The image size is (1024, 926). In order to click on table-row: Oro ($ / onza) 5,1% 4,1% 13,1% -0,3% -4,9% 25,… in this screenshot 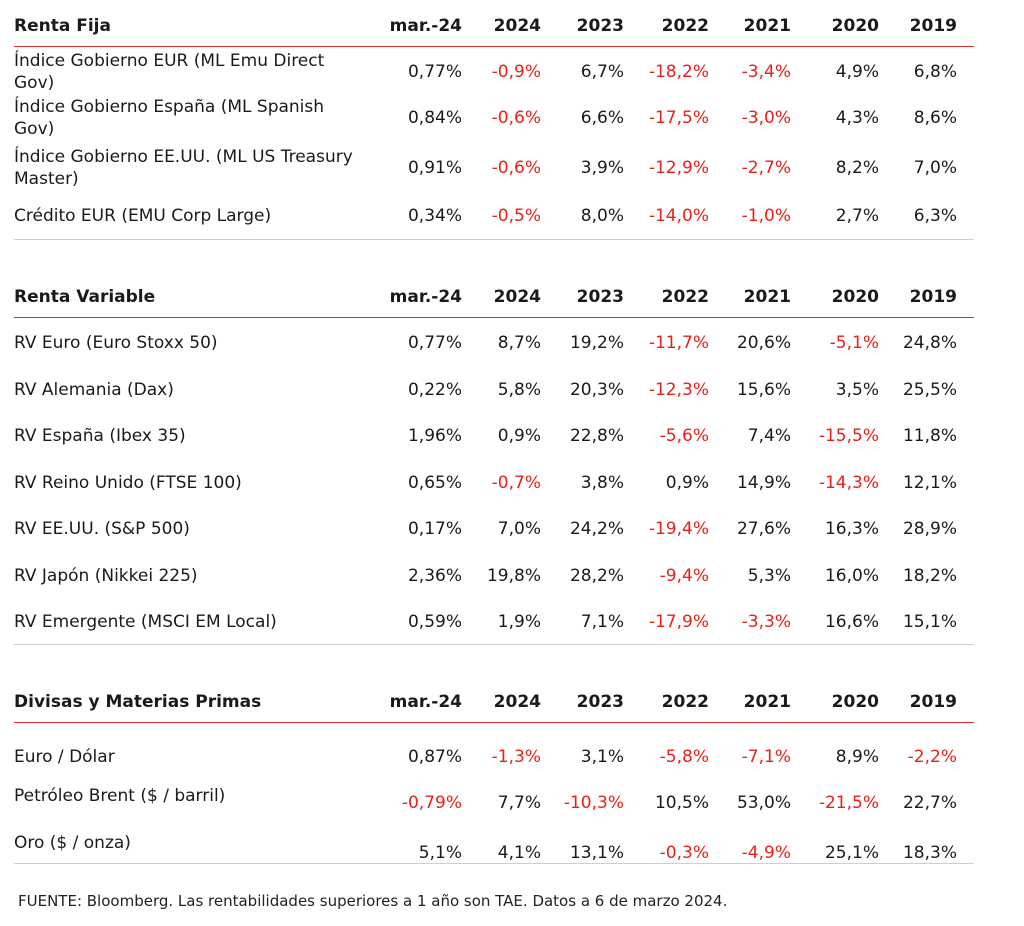, I will do `click(494, 843)`.